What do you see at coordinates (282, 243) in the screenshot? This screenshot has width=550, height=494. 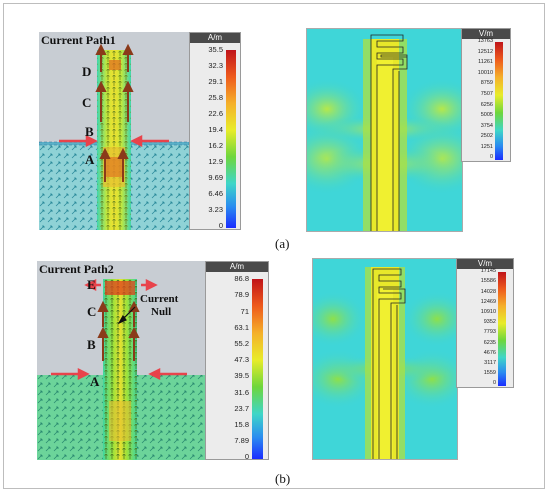 I see `caption-a: (a)` at bounding box center [282, 243].